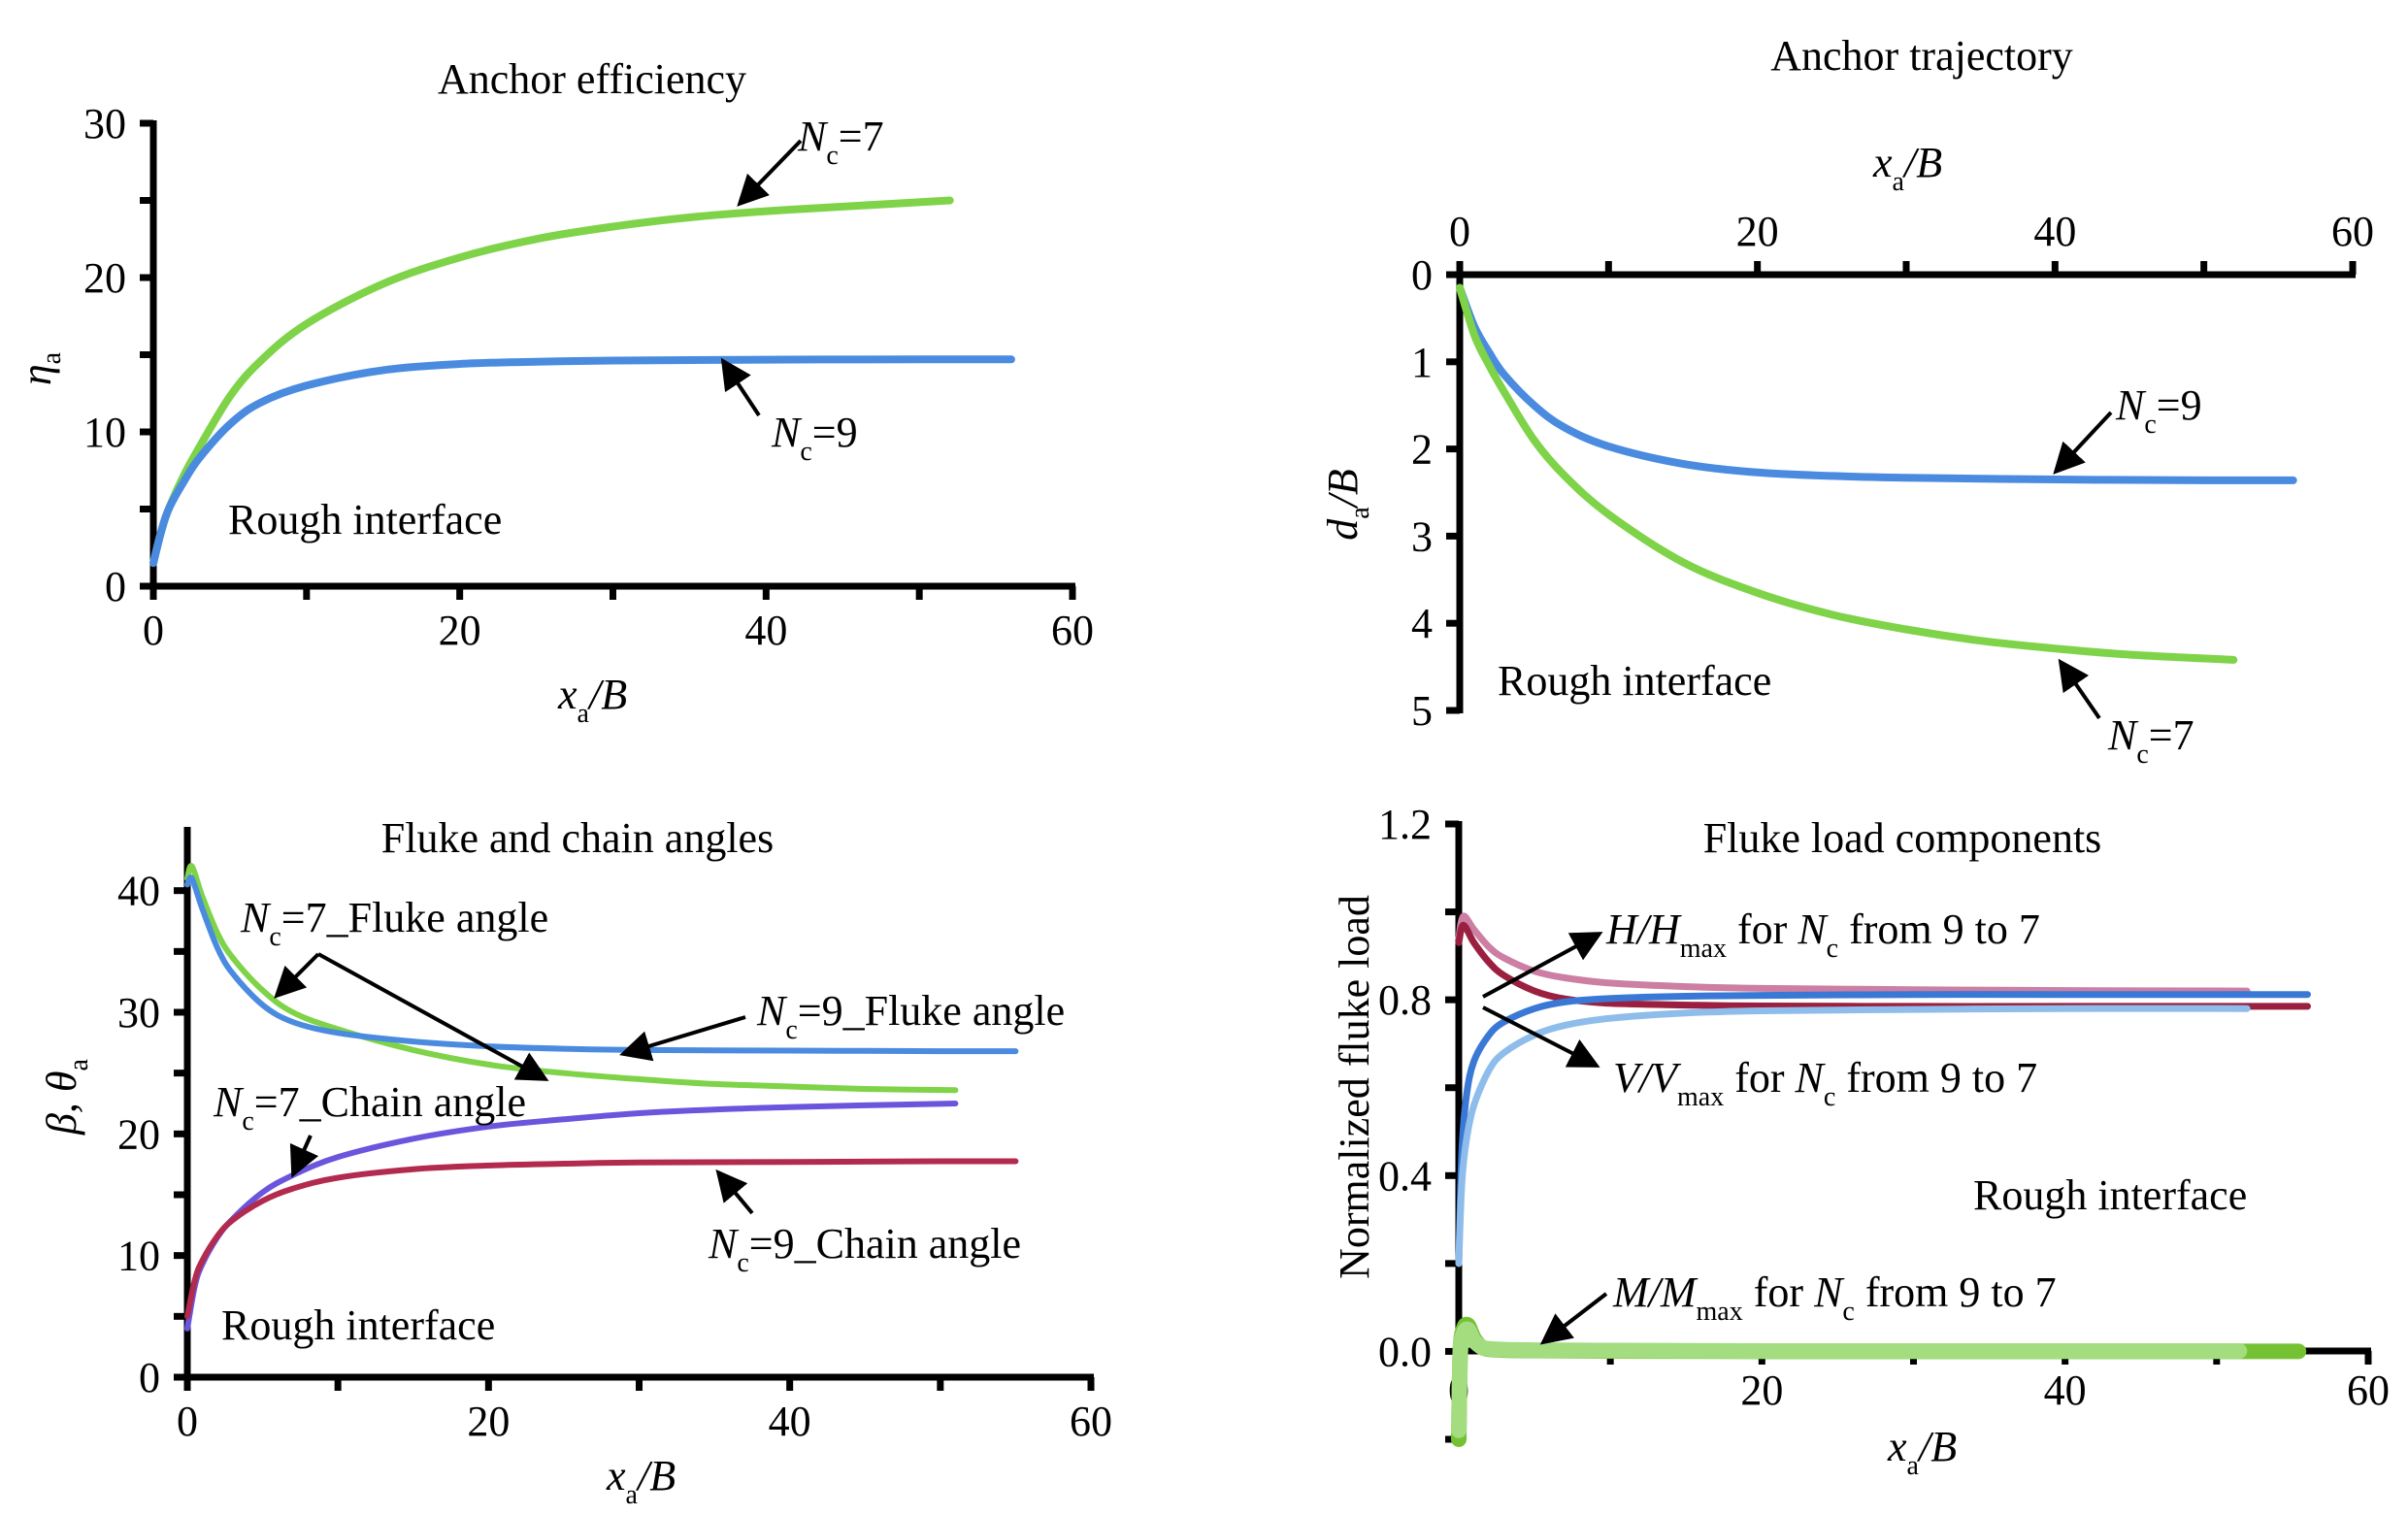 Image resolution: width=2408 pixels, height=1515 pixels. What do you see at coordinates (602, 965) in the screenshot?
I see `series-line-nc-9-fluke-angle` at bounding box center [602, 965].